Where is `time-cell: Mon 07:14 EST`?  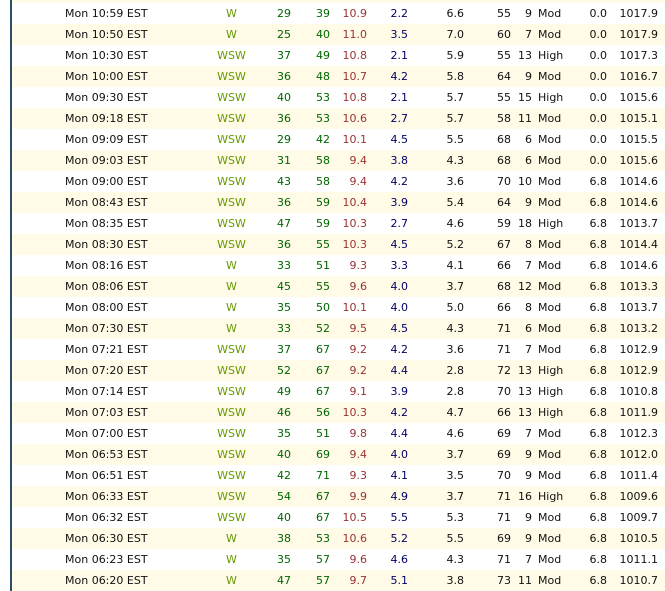 time-cell: Mon 07:14 EST is located at coordinates (106, 391).